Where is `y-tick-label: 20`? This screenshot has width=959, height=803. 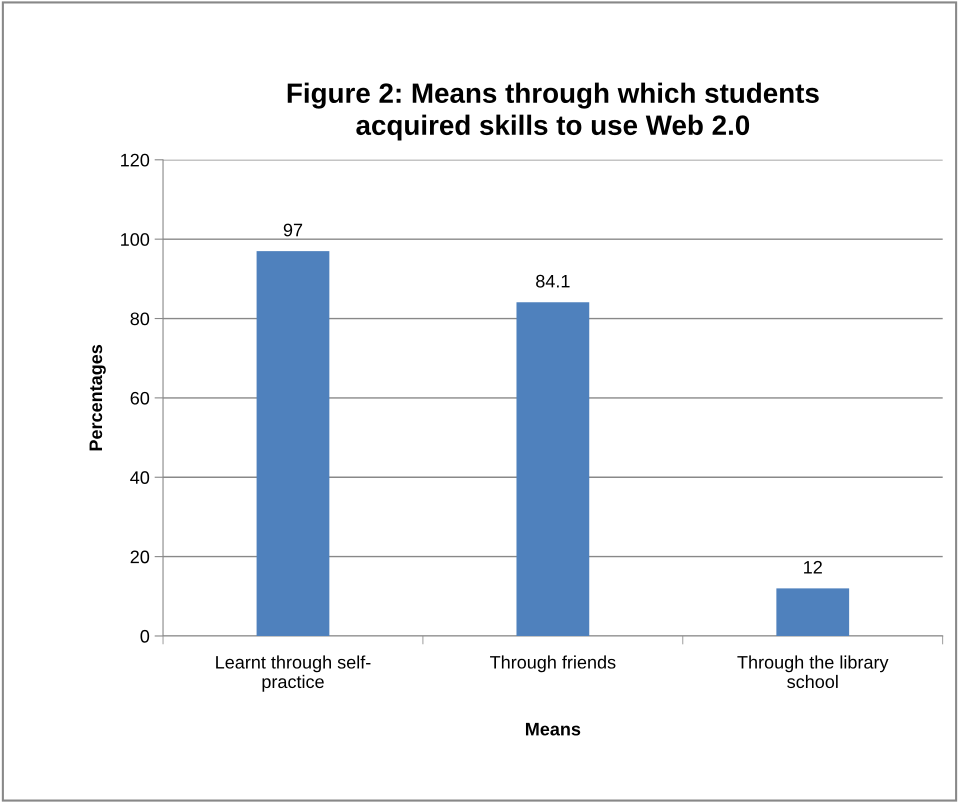 y-tick-label: 20 is located at coordinates (140, 557).